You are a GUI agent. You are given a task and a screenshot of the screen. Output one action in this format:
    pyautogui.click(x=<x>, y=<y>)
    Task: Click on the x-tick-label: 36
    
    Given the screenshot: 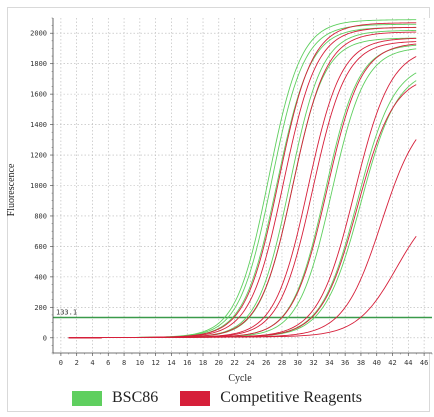 What is the action you would take?
    pyautogui.click(x=345, y=363)
    